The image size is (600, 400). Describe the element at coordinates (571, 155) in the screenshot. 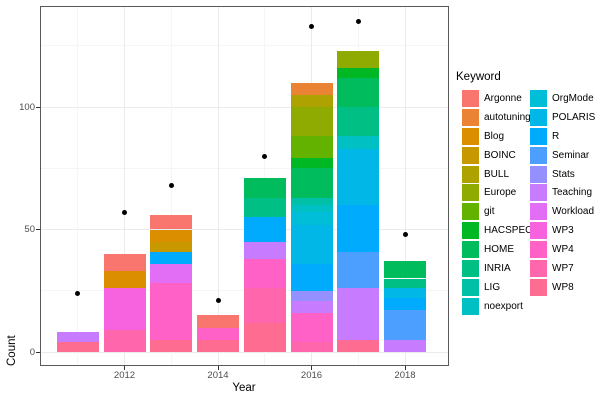

I see `legend-label: Seminar` at that location.